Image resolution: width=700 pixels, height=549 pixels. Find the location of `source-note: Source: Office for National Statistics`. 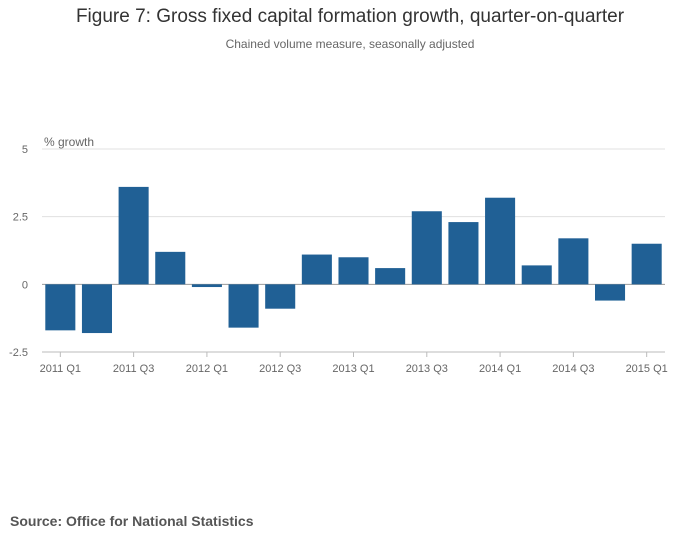

source-note: Source: Office for National Statistics is located at coordinates (132, 521).